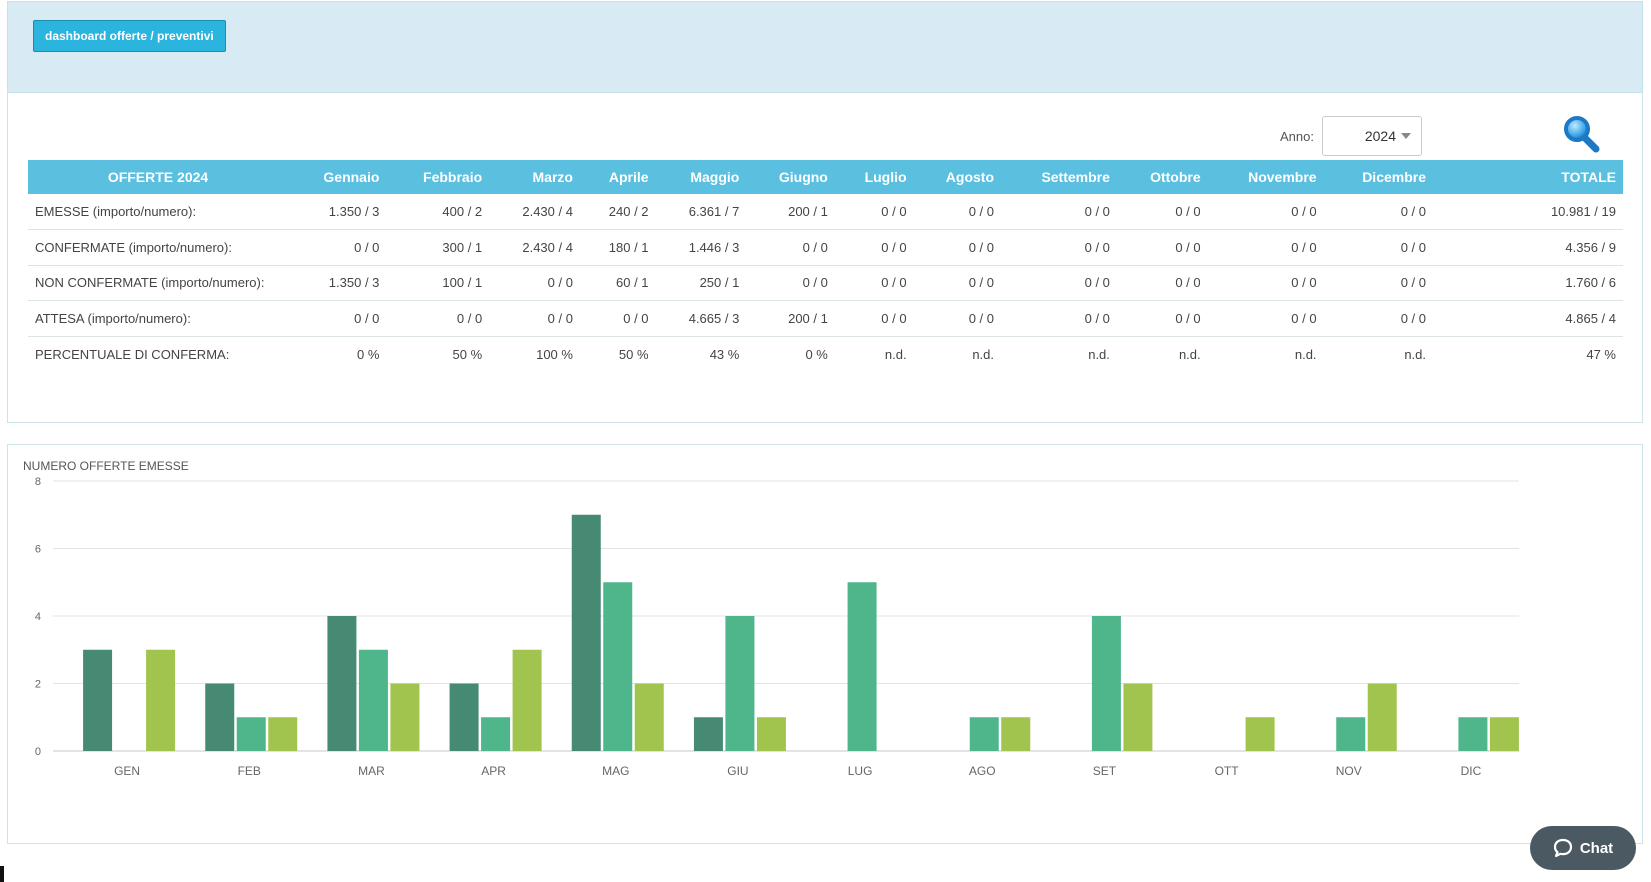 Image resolution: width=1651 pixels, height=882 pixels. What do you see at coordinates (132, 354) in the screenshot?
I see `row-label: PERCENTUALE DI CONFERMA:` at bounding box center [132, 354].